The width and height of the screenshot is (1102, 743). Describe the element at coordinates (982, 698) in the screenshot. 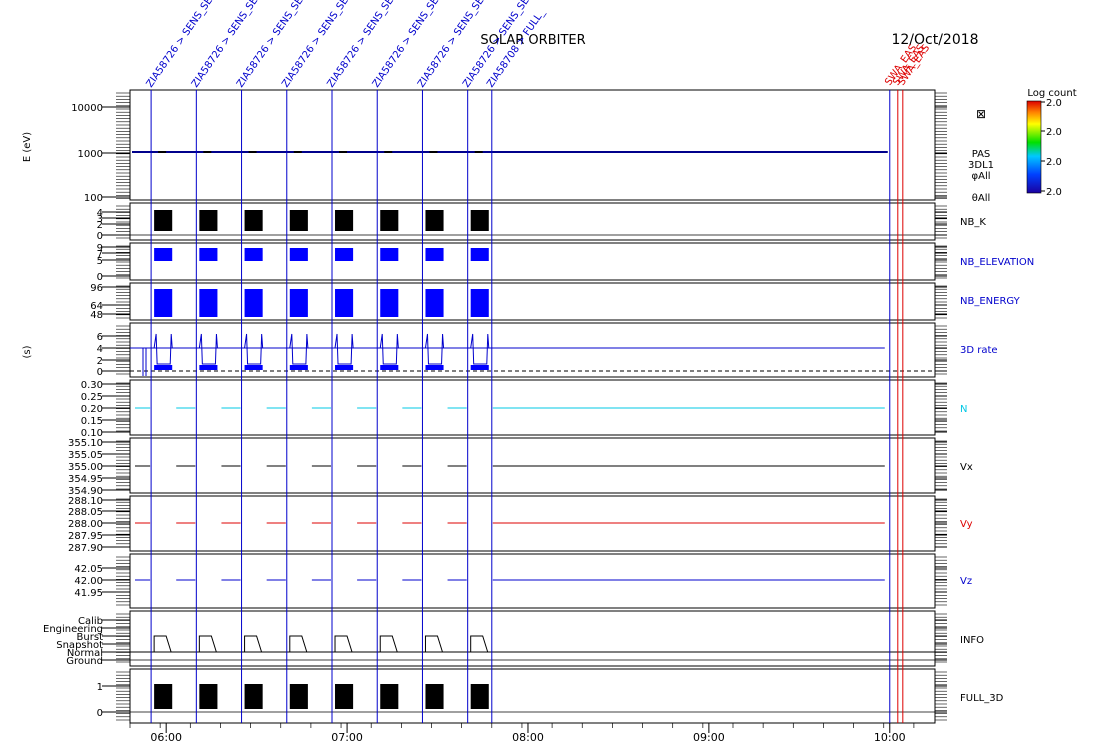

I see `full3d-right-label: FULL_3D` at that location.